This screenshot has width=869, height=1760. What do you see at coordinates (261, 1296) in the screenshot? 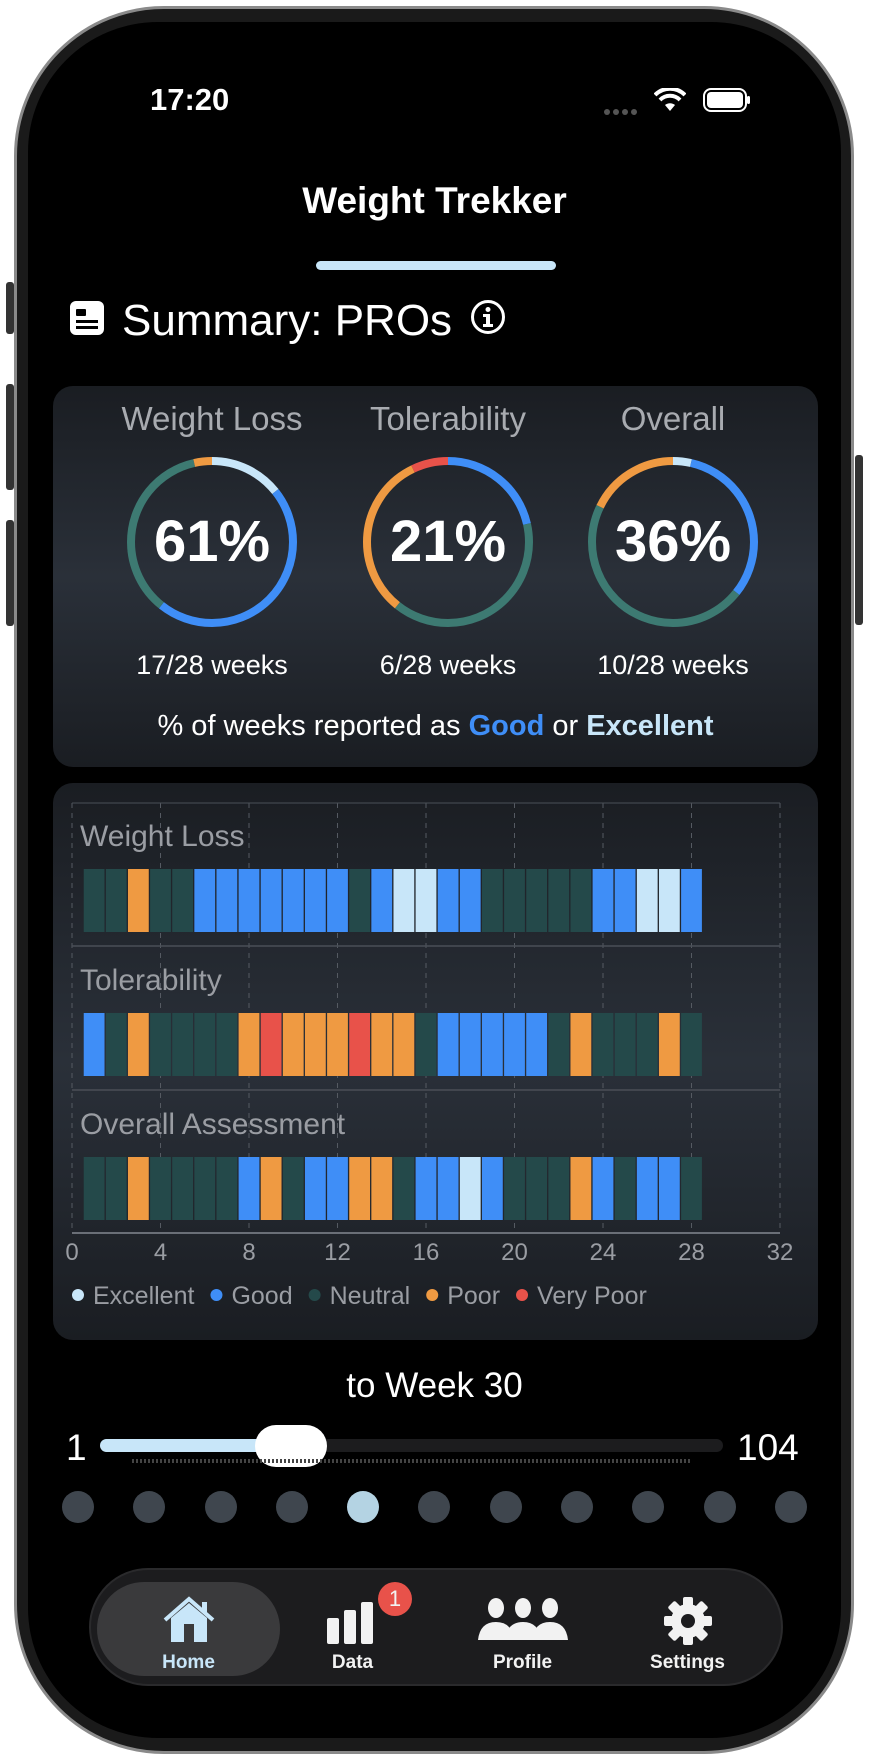
I see `legend-label: Good` at bounding box center [261, 1296].